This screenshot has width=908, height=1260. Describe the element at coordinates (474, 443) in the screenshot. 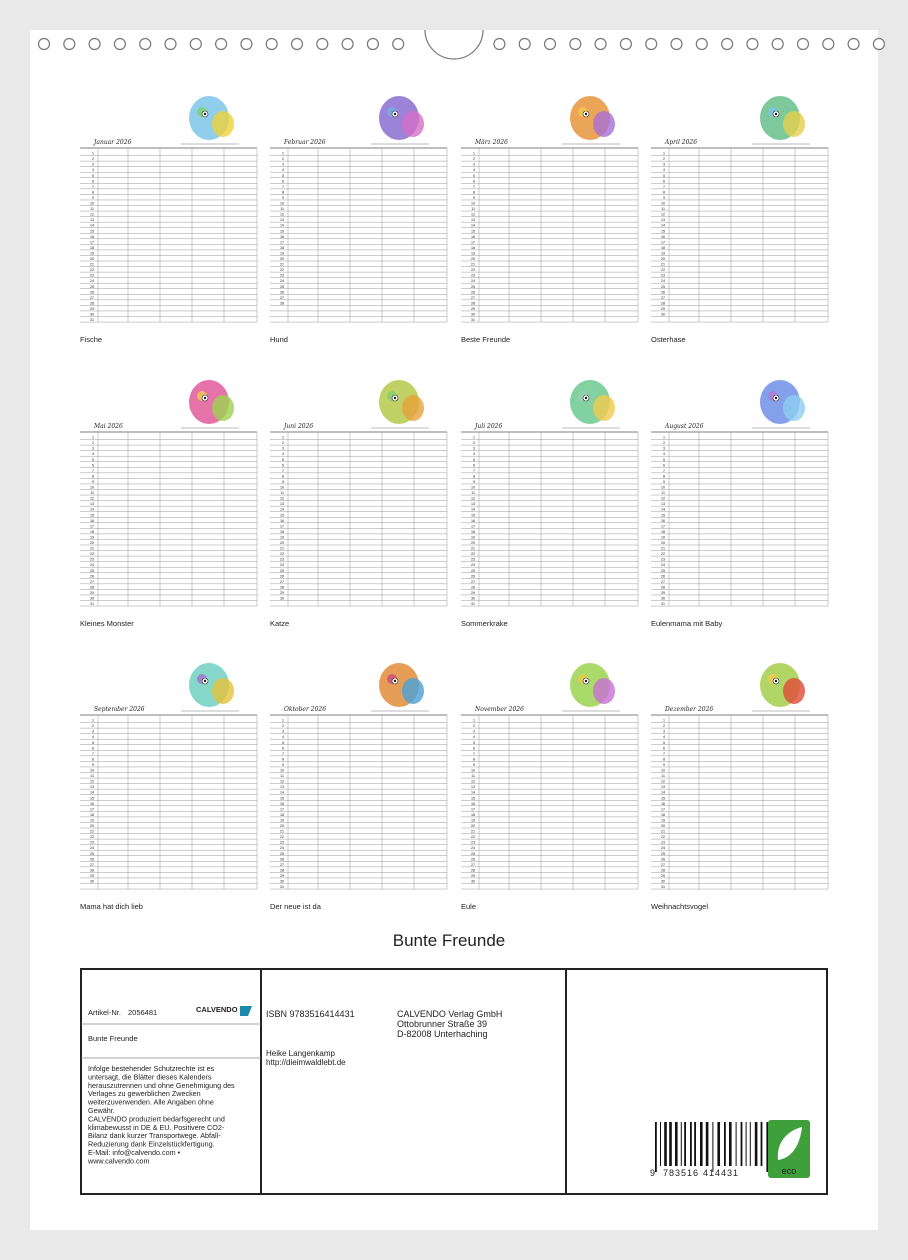

I see `day-number: 2` at that location.